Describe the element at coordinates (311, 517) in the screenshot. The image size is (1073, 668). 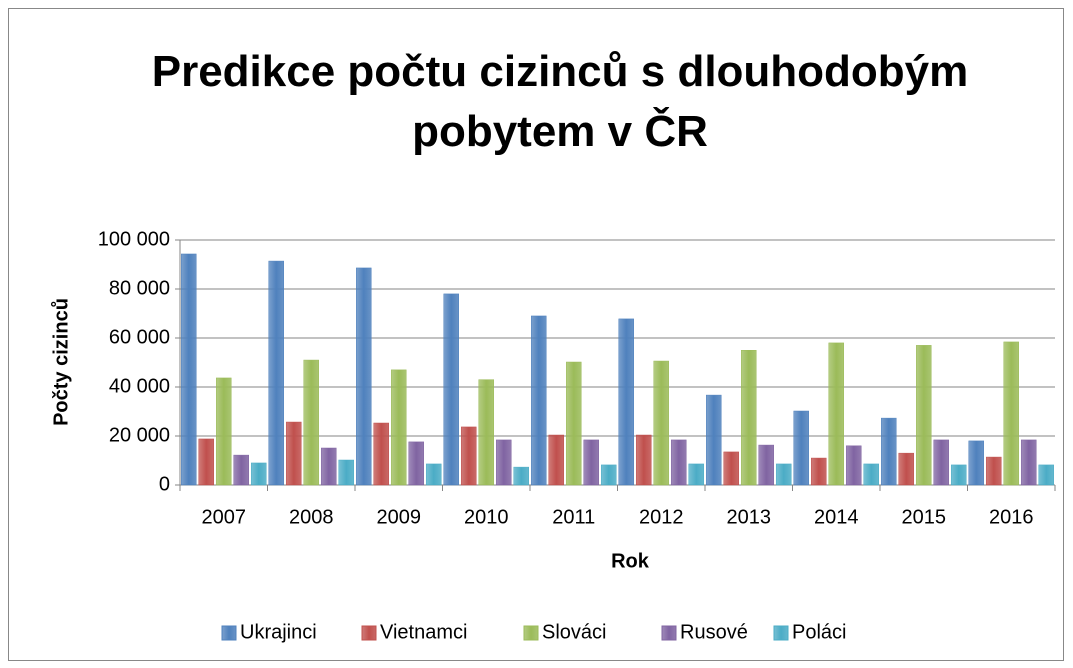
I see `x-tick-label: 2008` at that location.